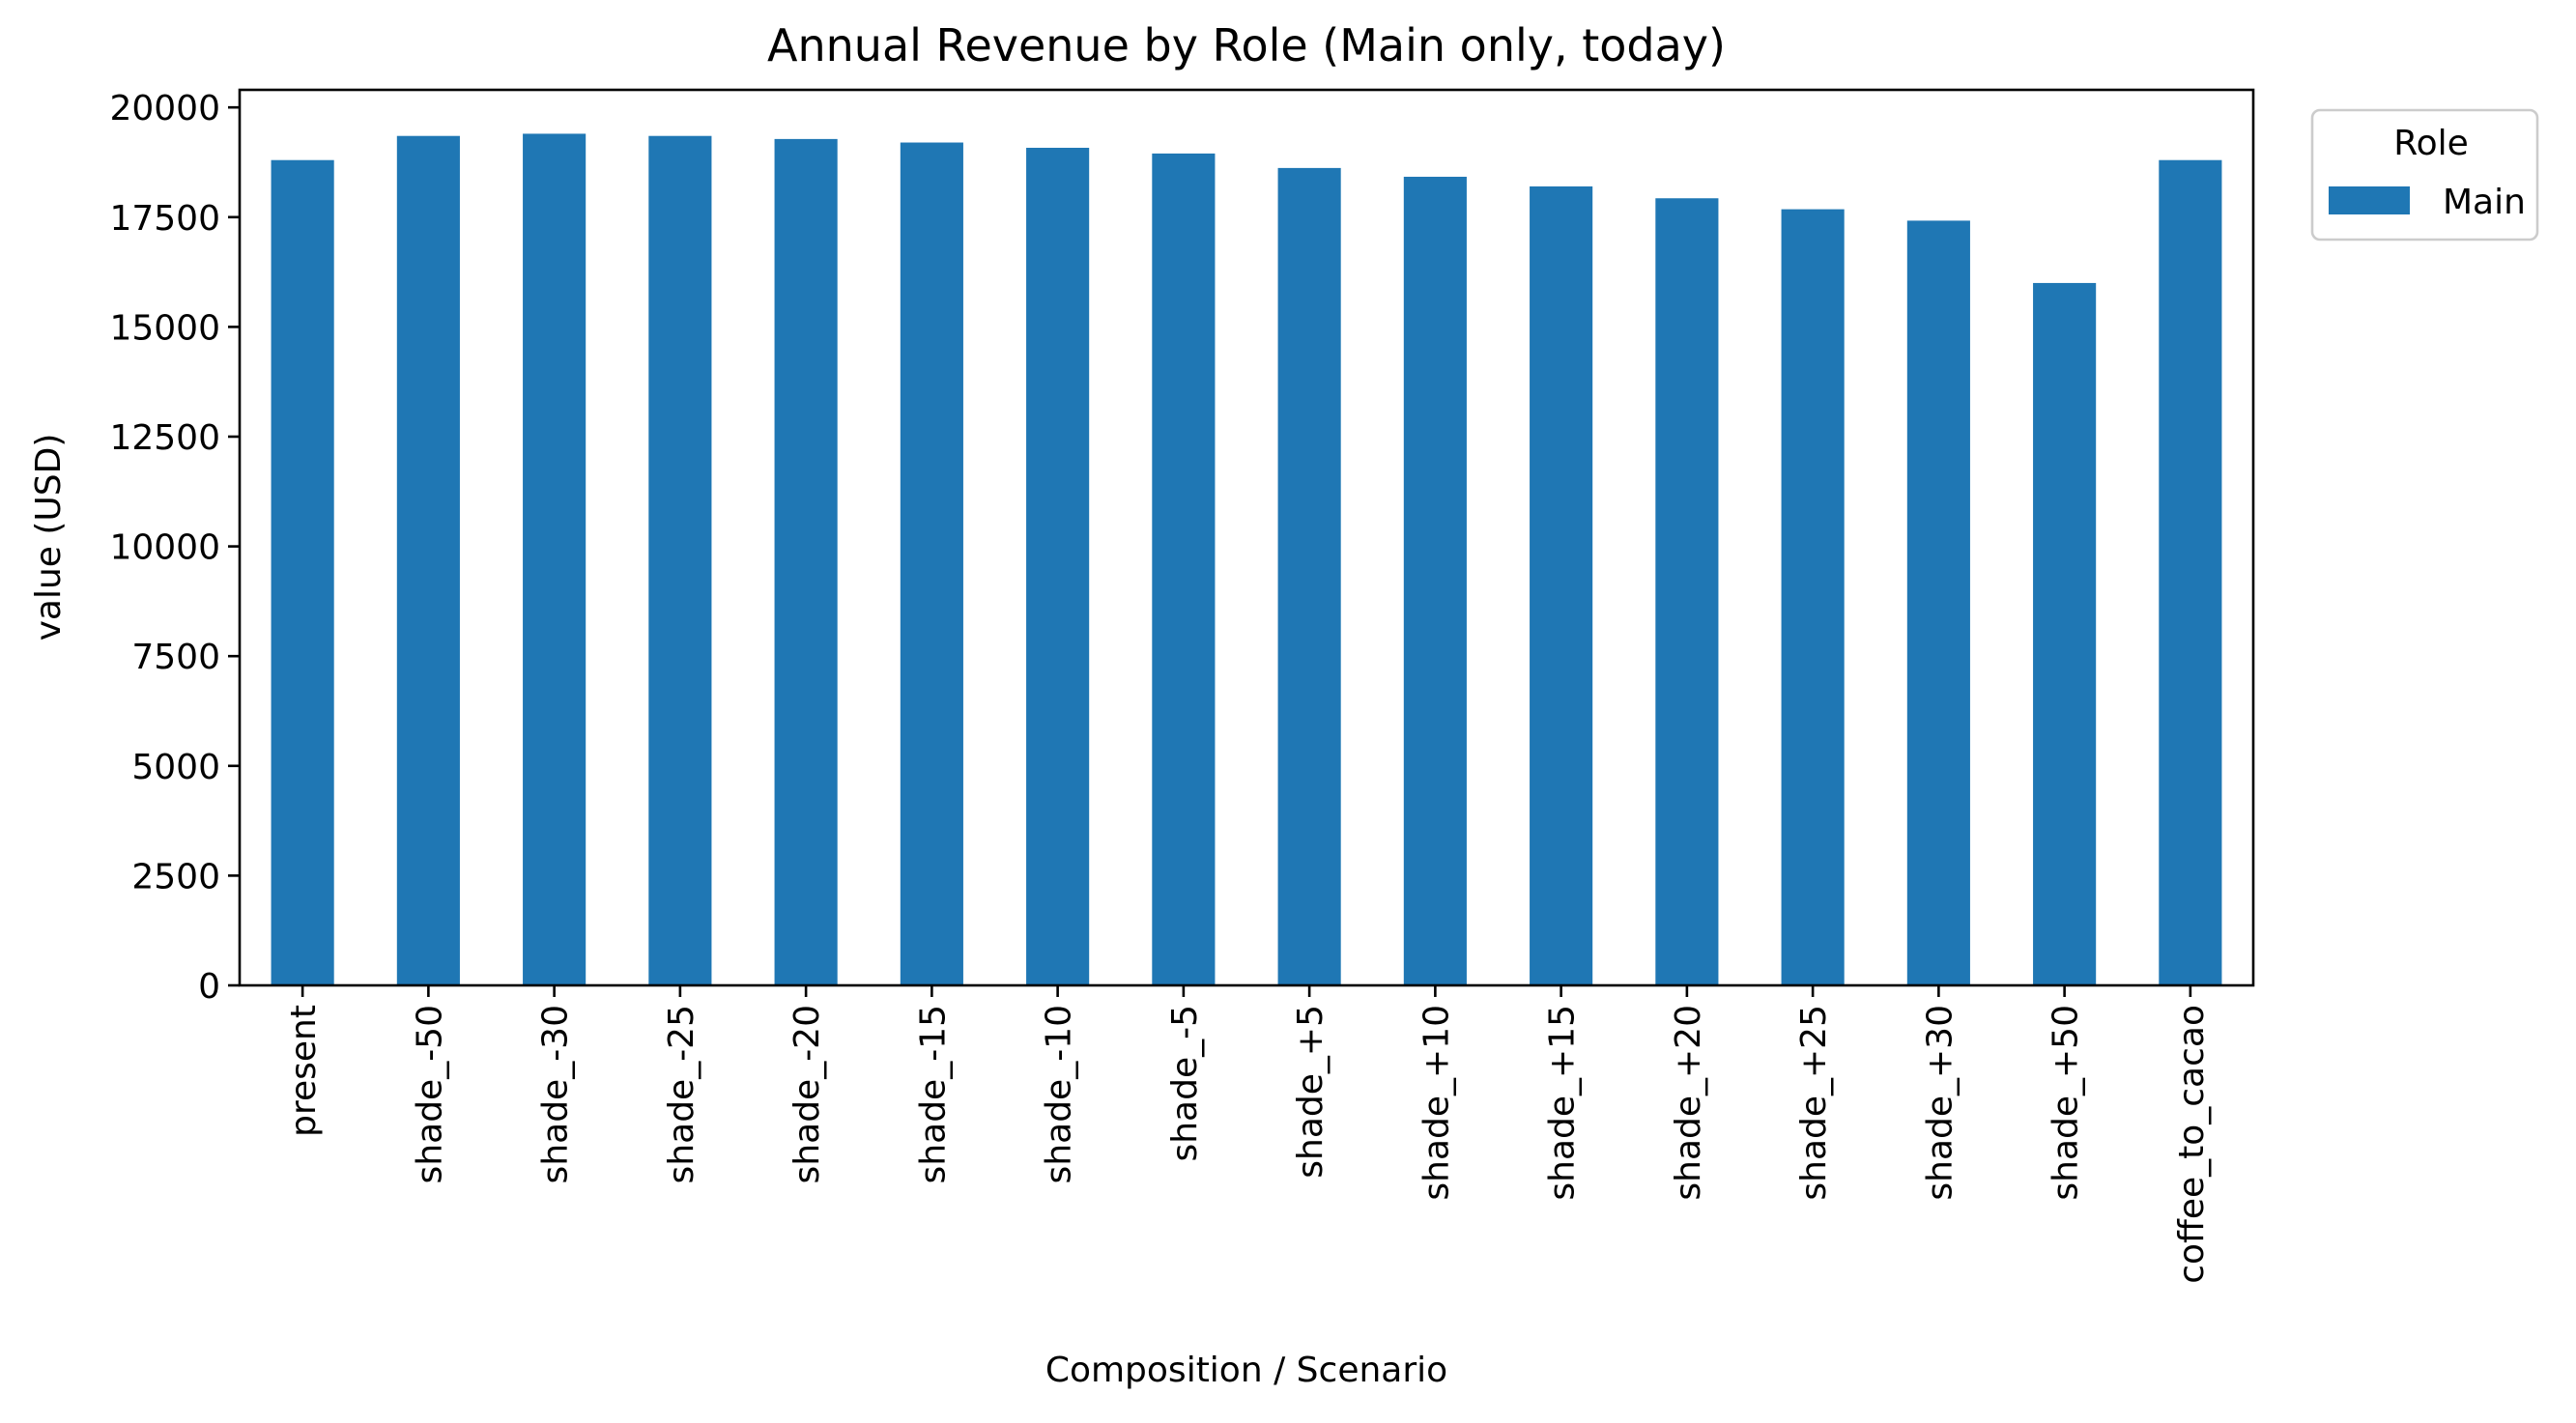  What do you see at coordinates (1940, 1103) in the screenshot?
I see `x-tick-label: shade_+30` at bounding box center [1940, 1103].